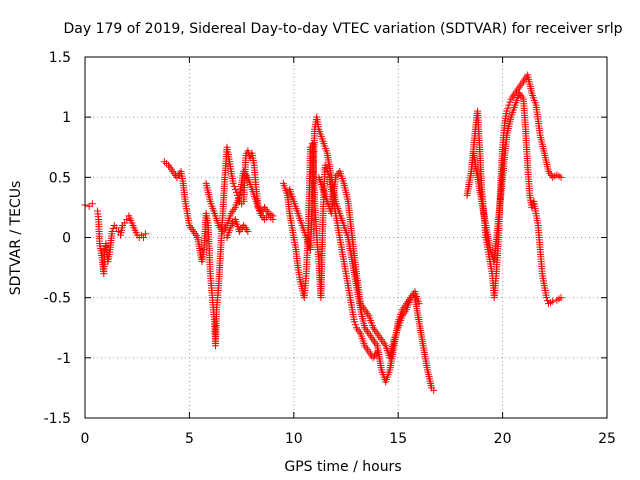  What do you see at coordinates (66, 118) in the screenshot?
I see `y-tick-label: 1` at bounding box center [66, 118].